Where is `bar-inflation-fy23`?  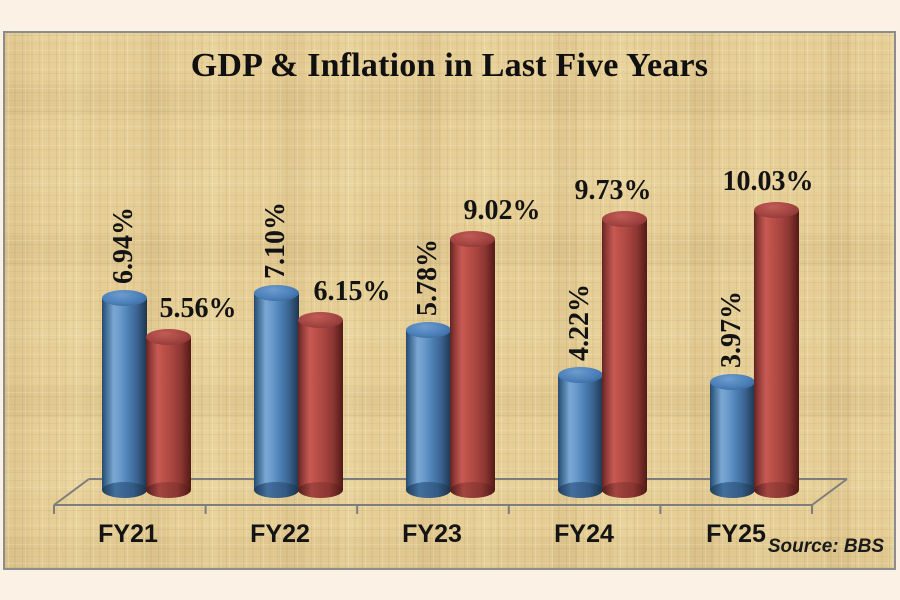 bar-inflation-fy23 is located at coordinates (472, 364).